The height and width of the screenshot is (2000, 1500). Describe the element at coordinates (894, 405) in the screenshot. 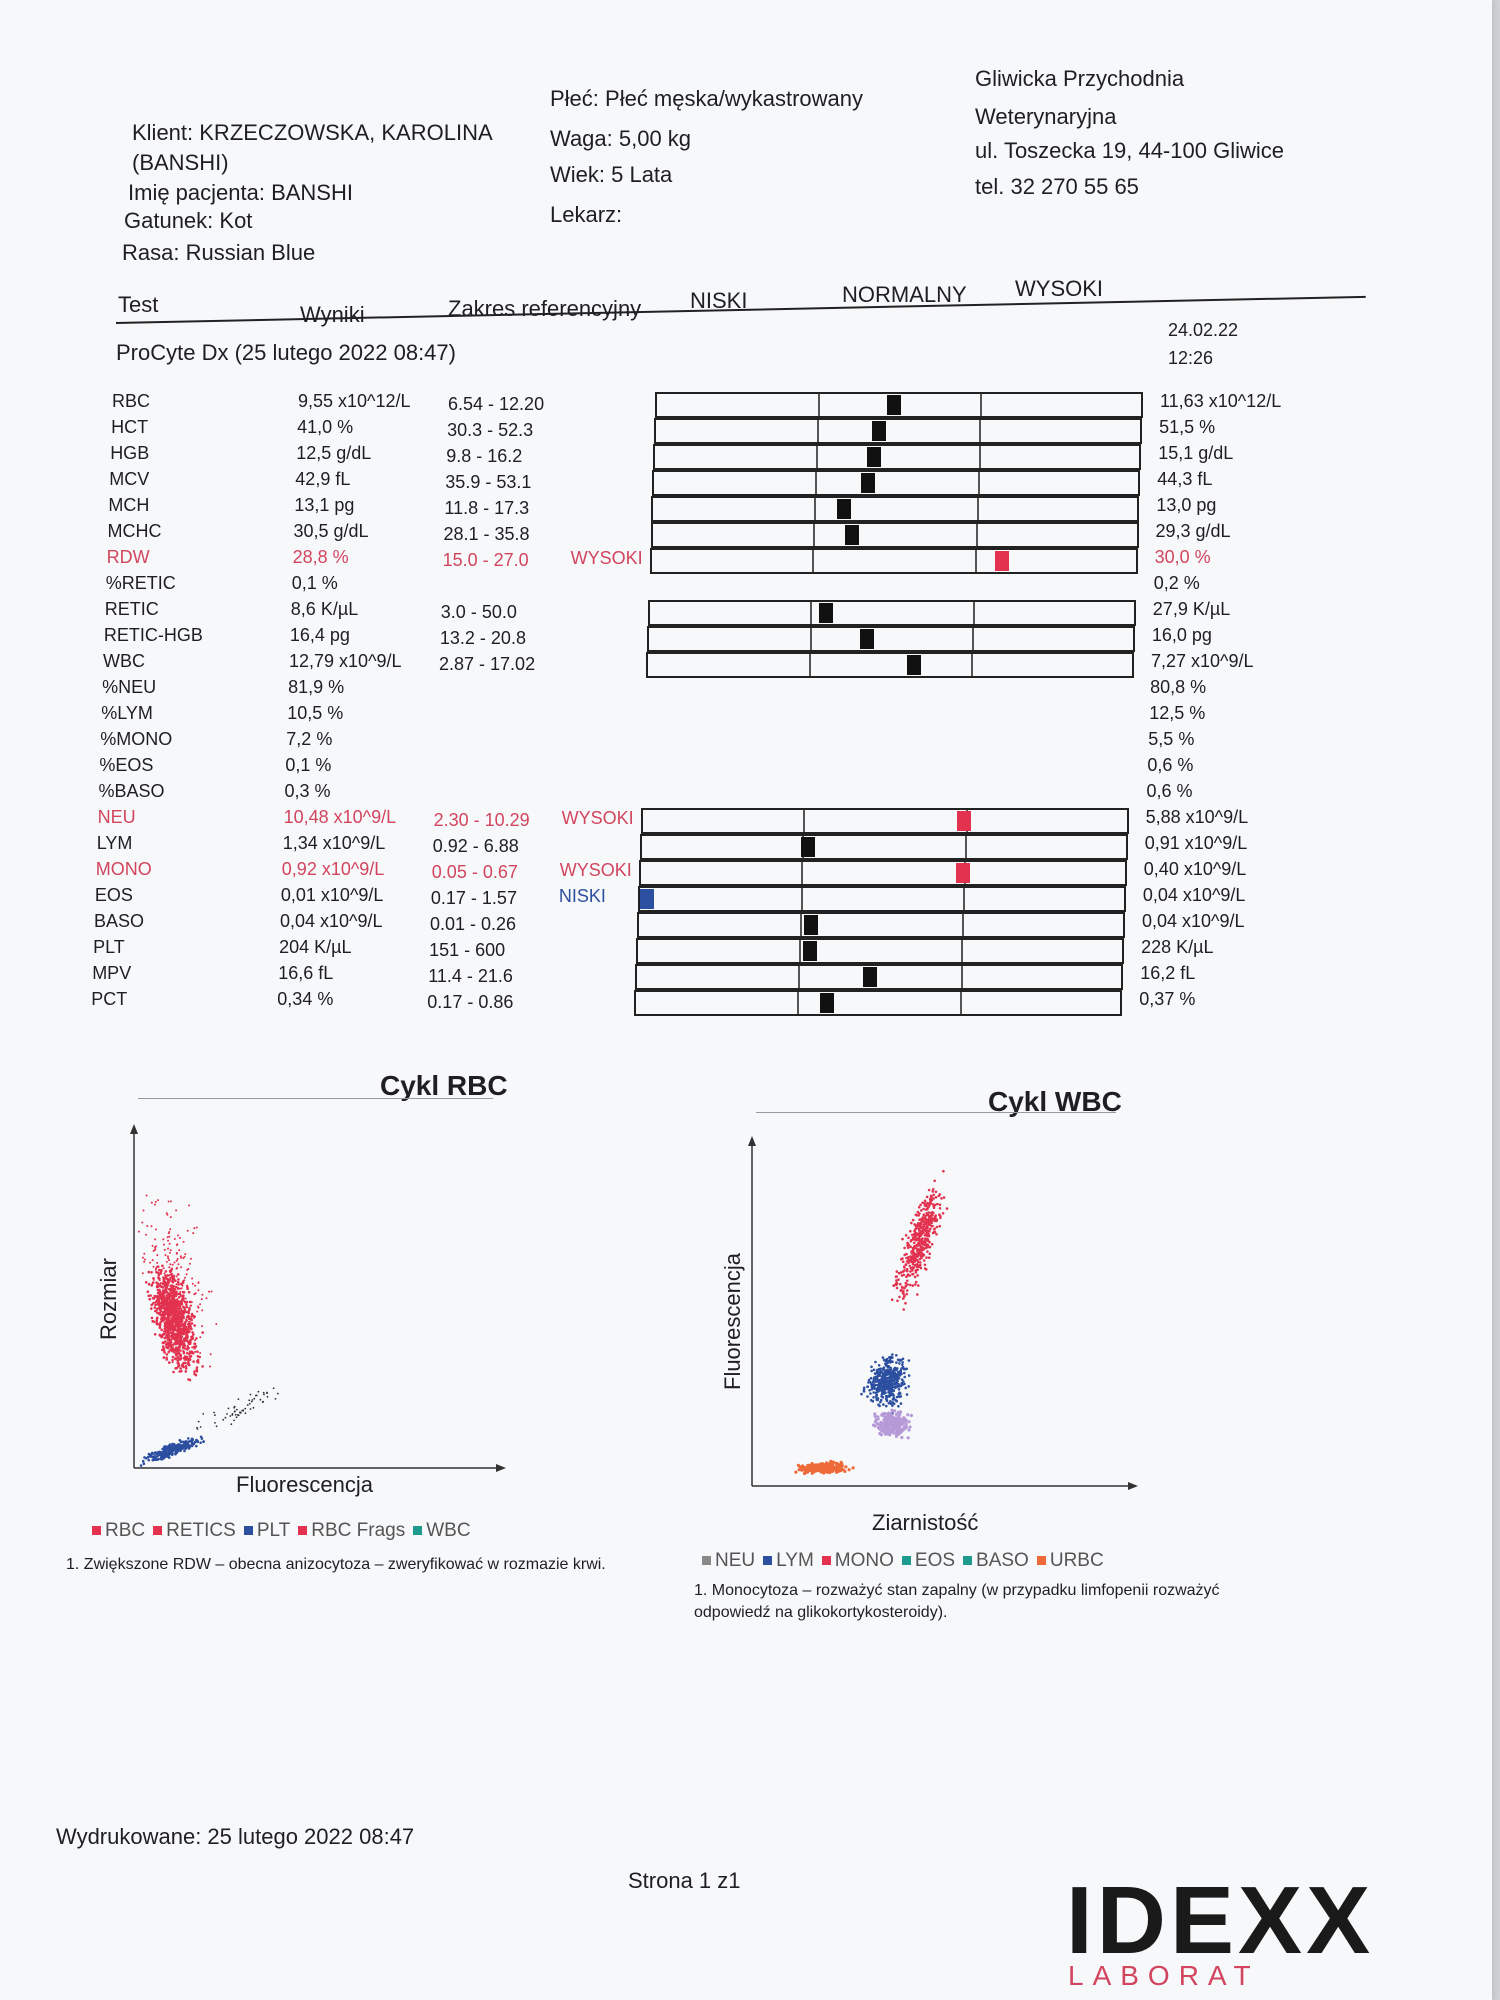

I see `bar-marker` at that location.